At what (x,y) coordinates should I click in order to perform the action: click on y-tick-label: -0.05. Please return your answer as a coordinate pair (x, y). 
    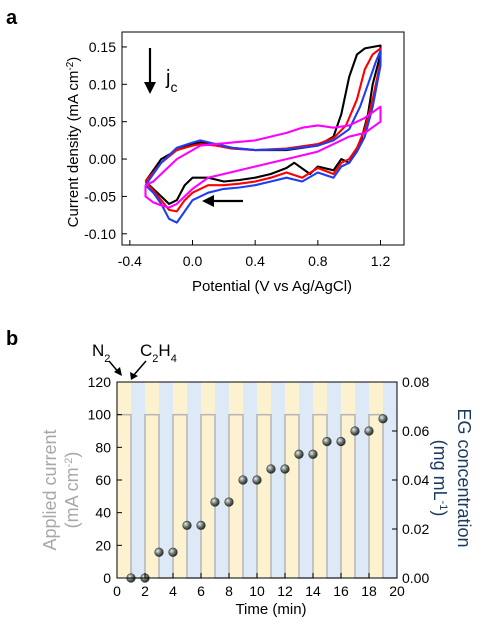
    Looking at the image, I should click on (100, 196).